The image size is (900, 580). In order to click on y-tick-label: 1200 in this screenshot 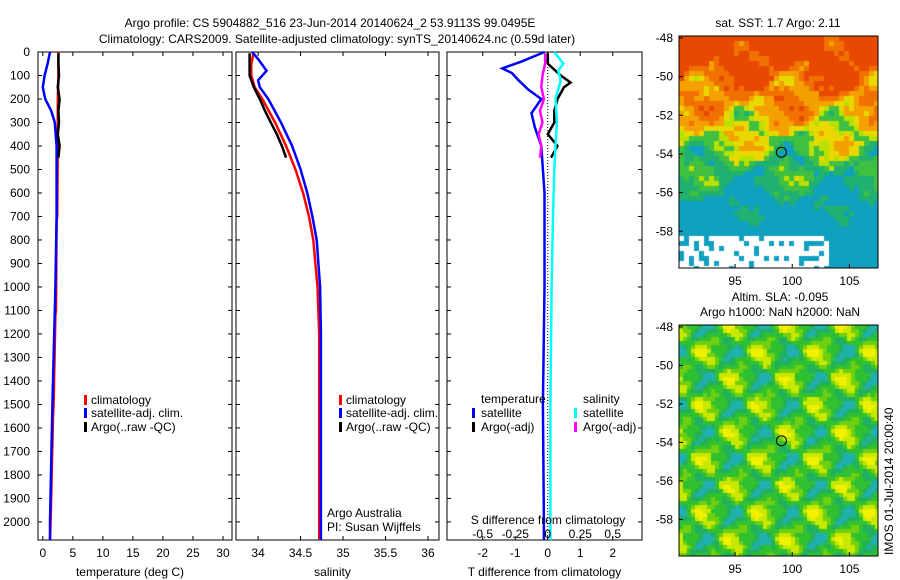, I will do `click(16, 334)`.